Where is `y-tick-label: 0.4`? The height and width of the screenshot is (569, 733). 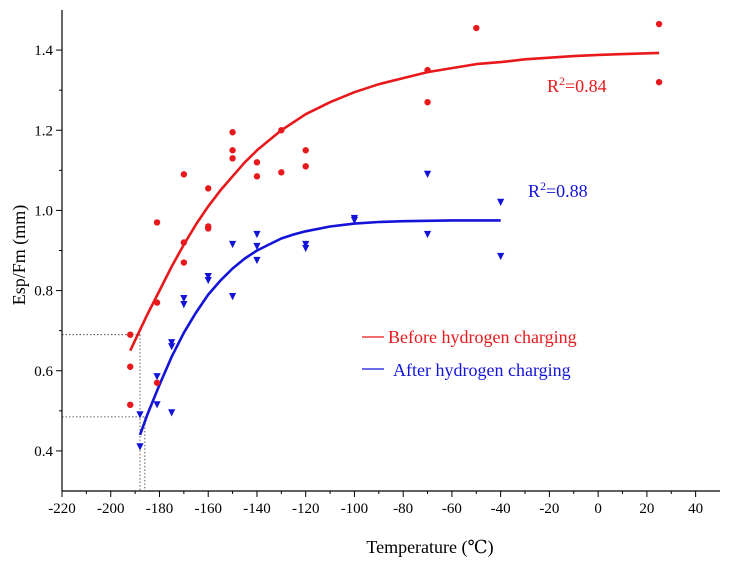
y-tick-label: 0.4 is located at coordinates (43, 452).